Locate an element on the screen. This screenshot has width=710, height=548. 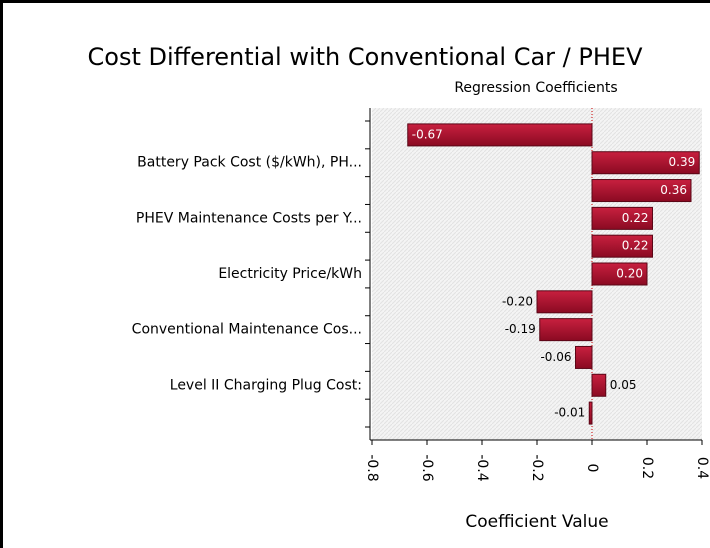
x-tick-label: -0.2 is located at coordinates (537, 467).